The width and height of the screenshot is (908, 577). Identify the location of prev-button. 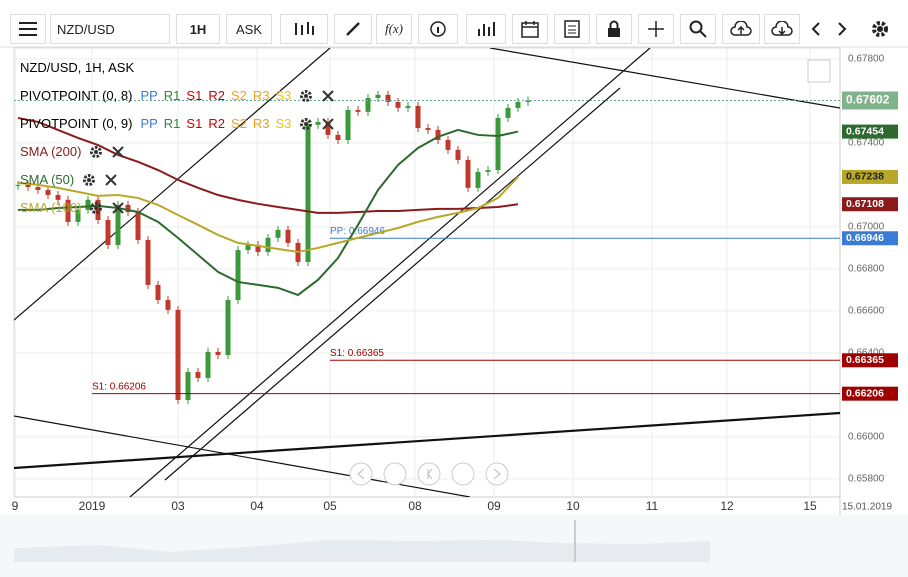
(816, 29).